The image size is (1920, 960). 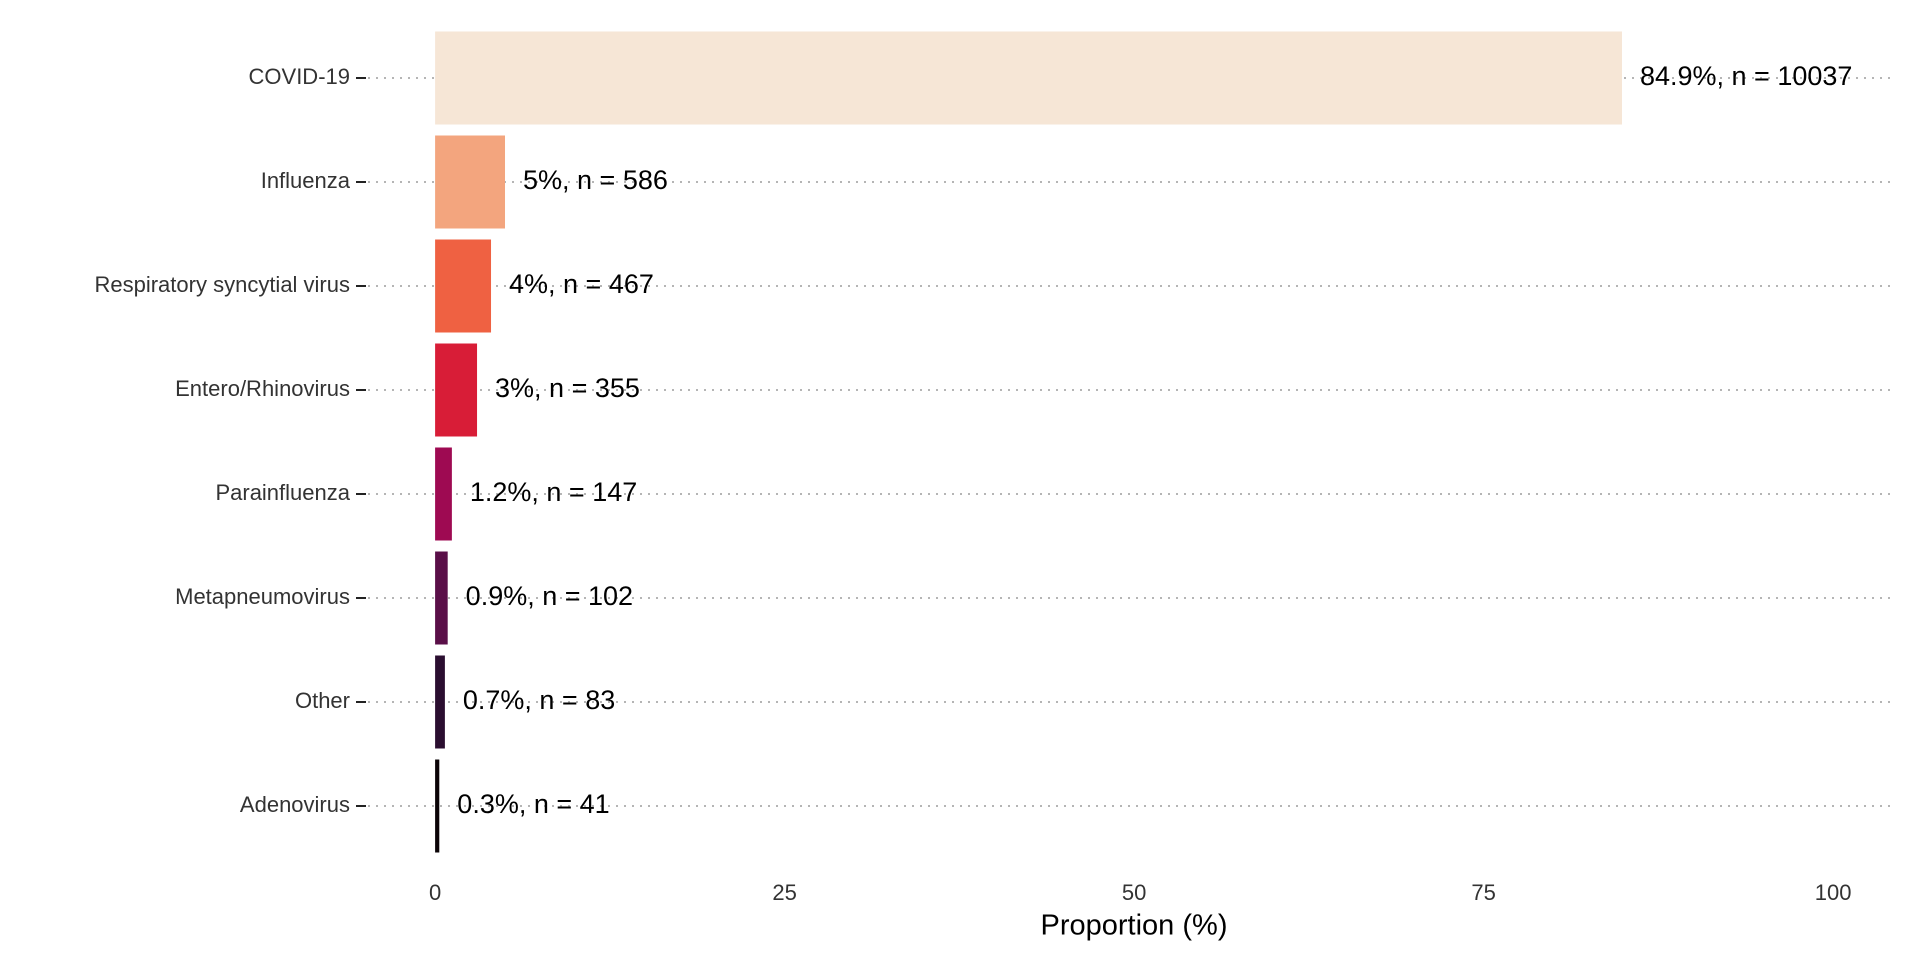 I want to click on y-tick-label: Adenovirus, so click(x=295, y=804).